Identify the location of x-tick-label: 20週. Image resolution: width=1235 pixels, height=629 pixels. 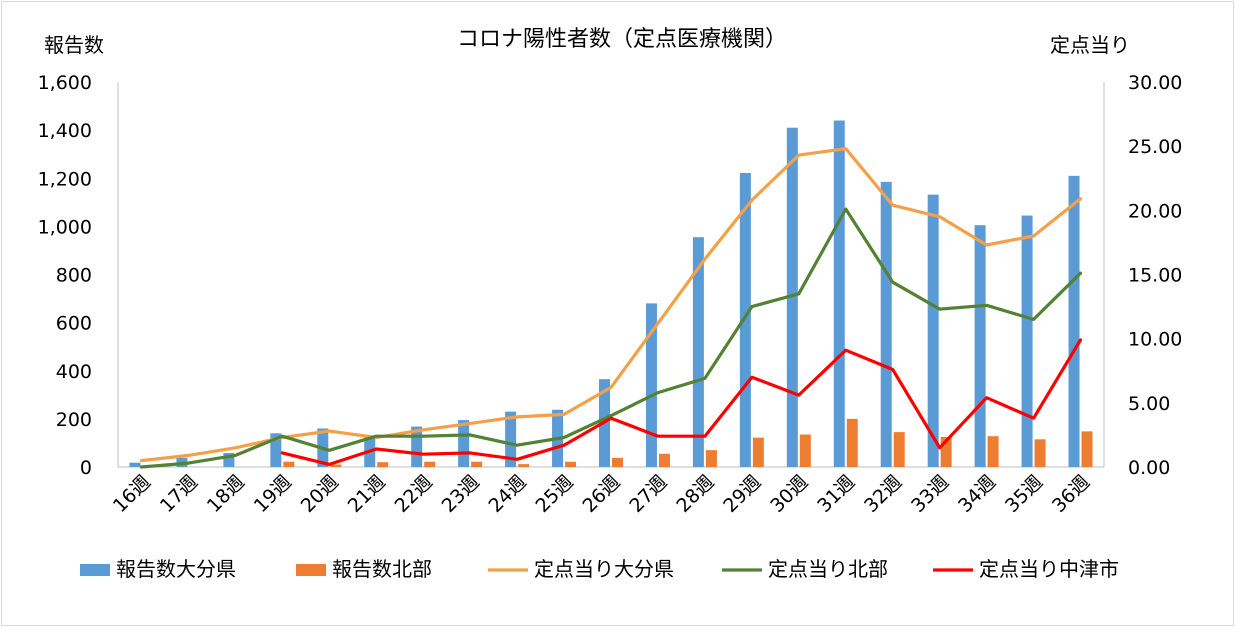
(320, 494).